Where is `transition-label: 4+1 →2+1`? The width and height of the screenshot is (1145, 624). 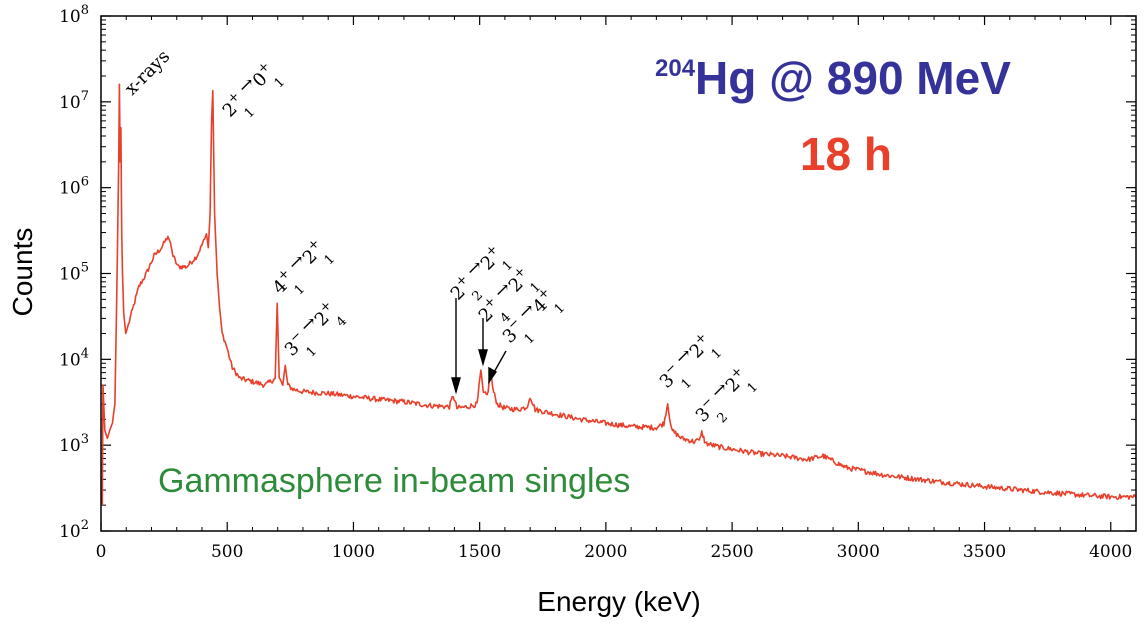 transition-label: 4+1 →2+1 is located at coordinates (301, 271).